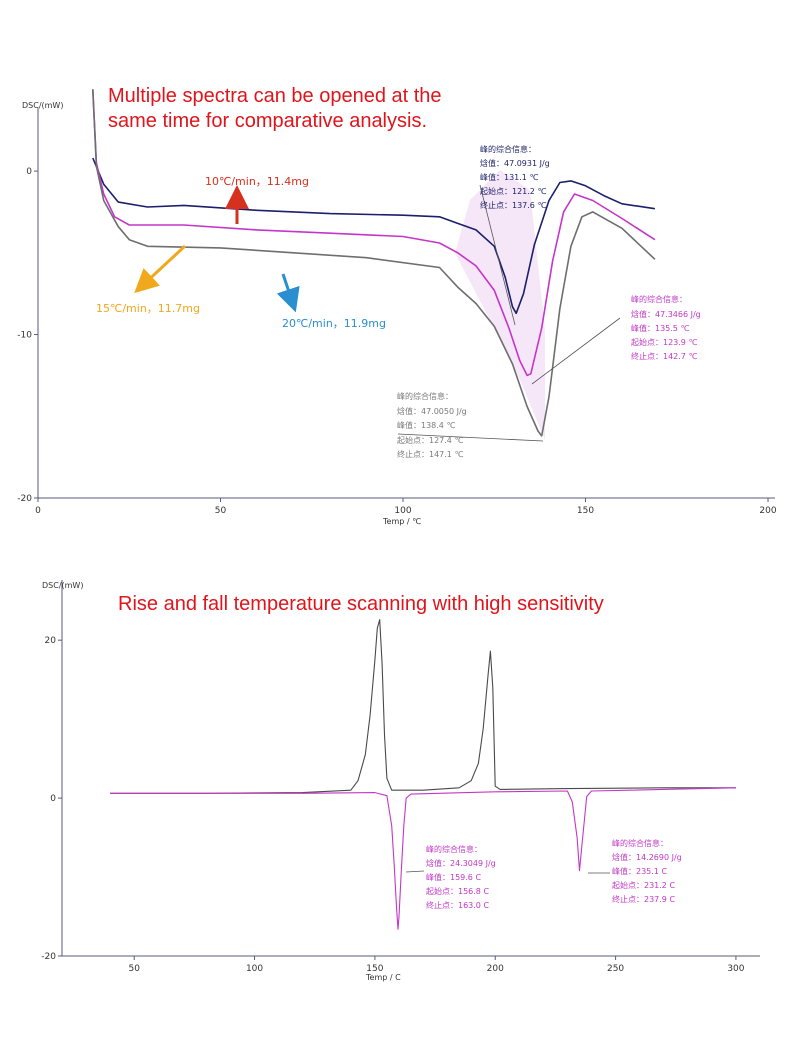 Image resolution: width=800 pixels, height=1055 pixels. I want to click on series-label-15c: 15℃/min，11.7mg, so click(148, 308).